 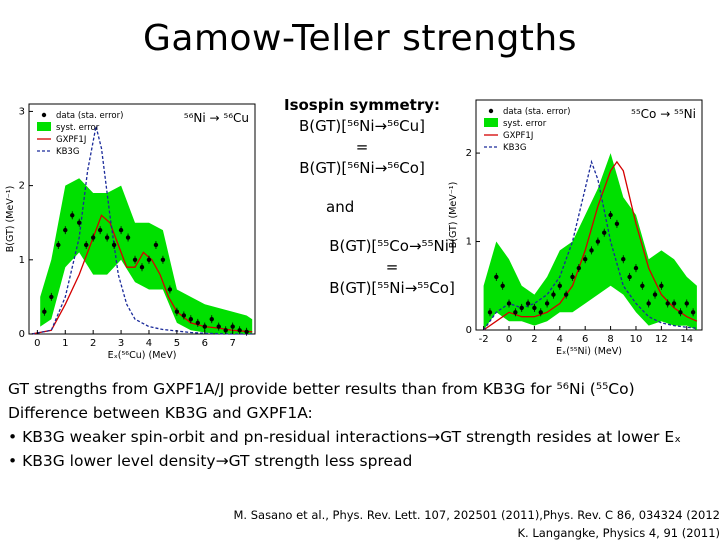 What do you see at coordinates (618, 533) in the screenshot?
I see `reference-2: K. Langangke, Physics 4, 91 (2011)` at bounding box center [618, 533].